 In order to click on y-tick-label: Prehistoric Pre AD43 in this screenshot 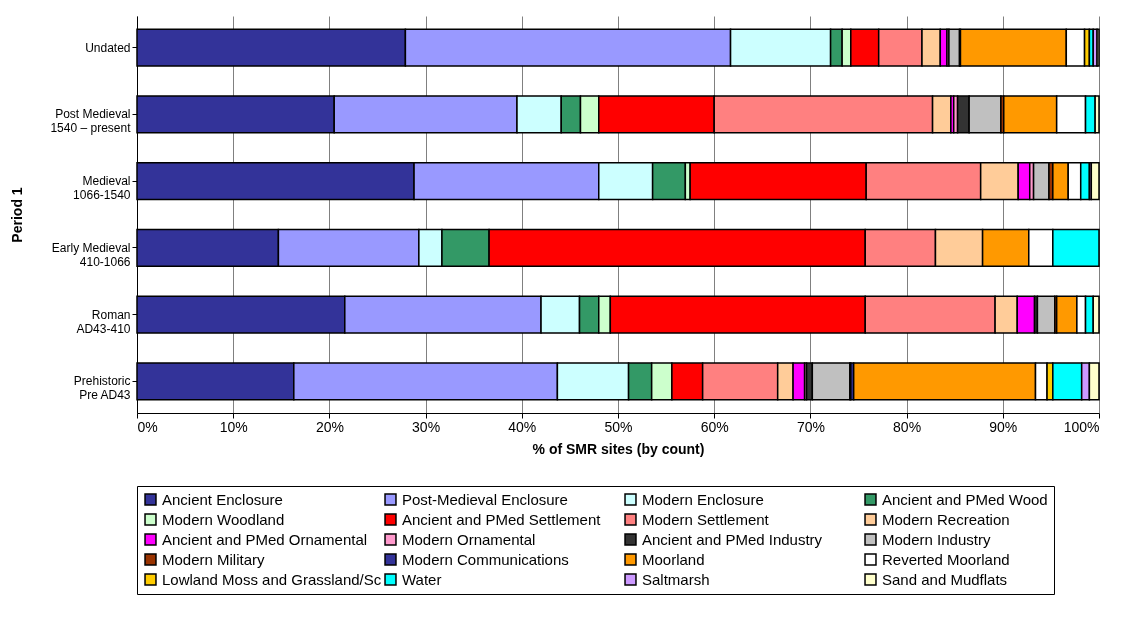, I will do `click(102, 388)`.